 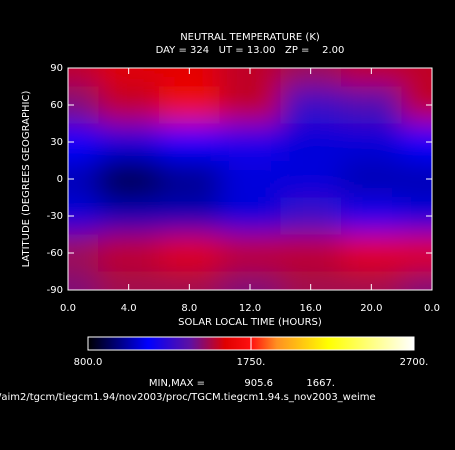 I want to click on x-tick-label: 20.0, so click(x=371, y=308).